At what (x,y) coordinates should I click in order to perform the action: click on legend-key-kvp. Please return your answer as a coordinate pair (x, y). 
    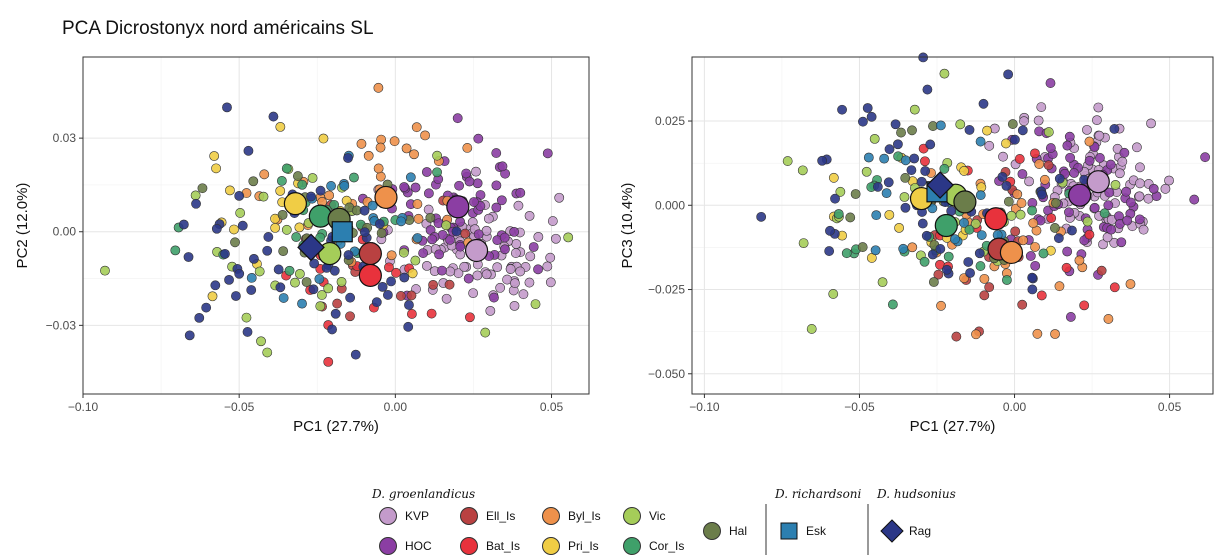
    Looking at the image, I should click on (388, 516).